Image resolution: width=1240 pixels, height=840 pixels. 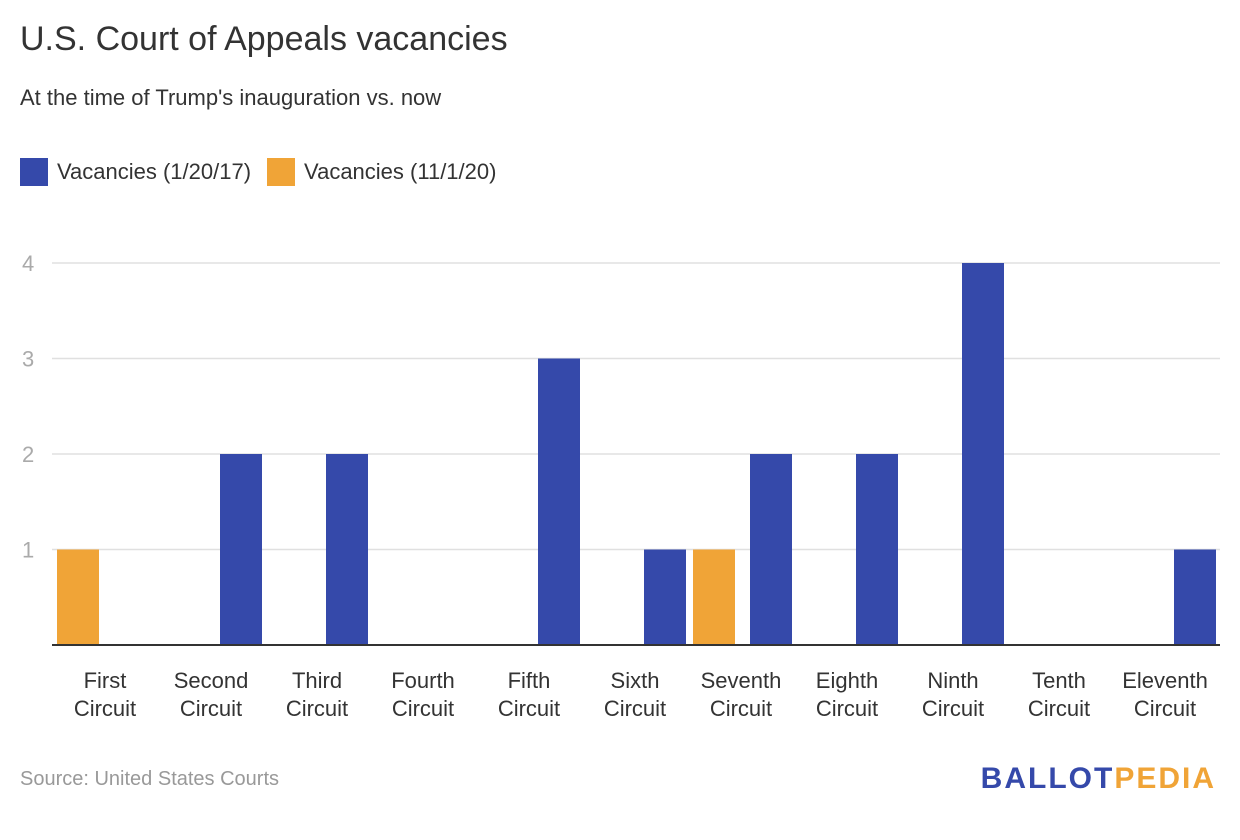 What do you see at coordinates (847, 680) in the screenshot?
I see `x-tick-label: Eighth` at bounding box center [847, 680].